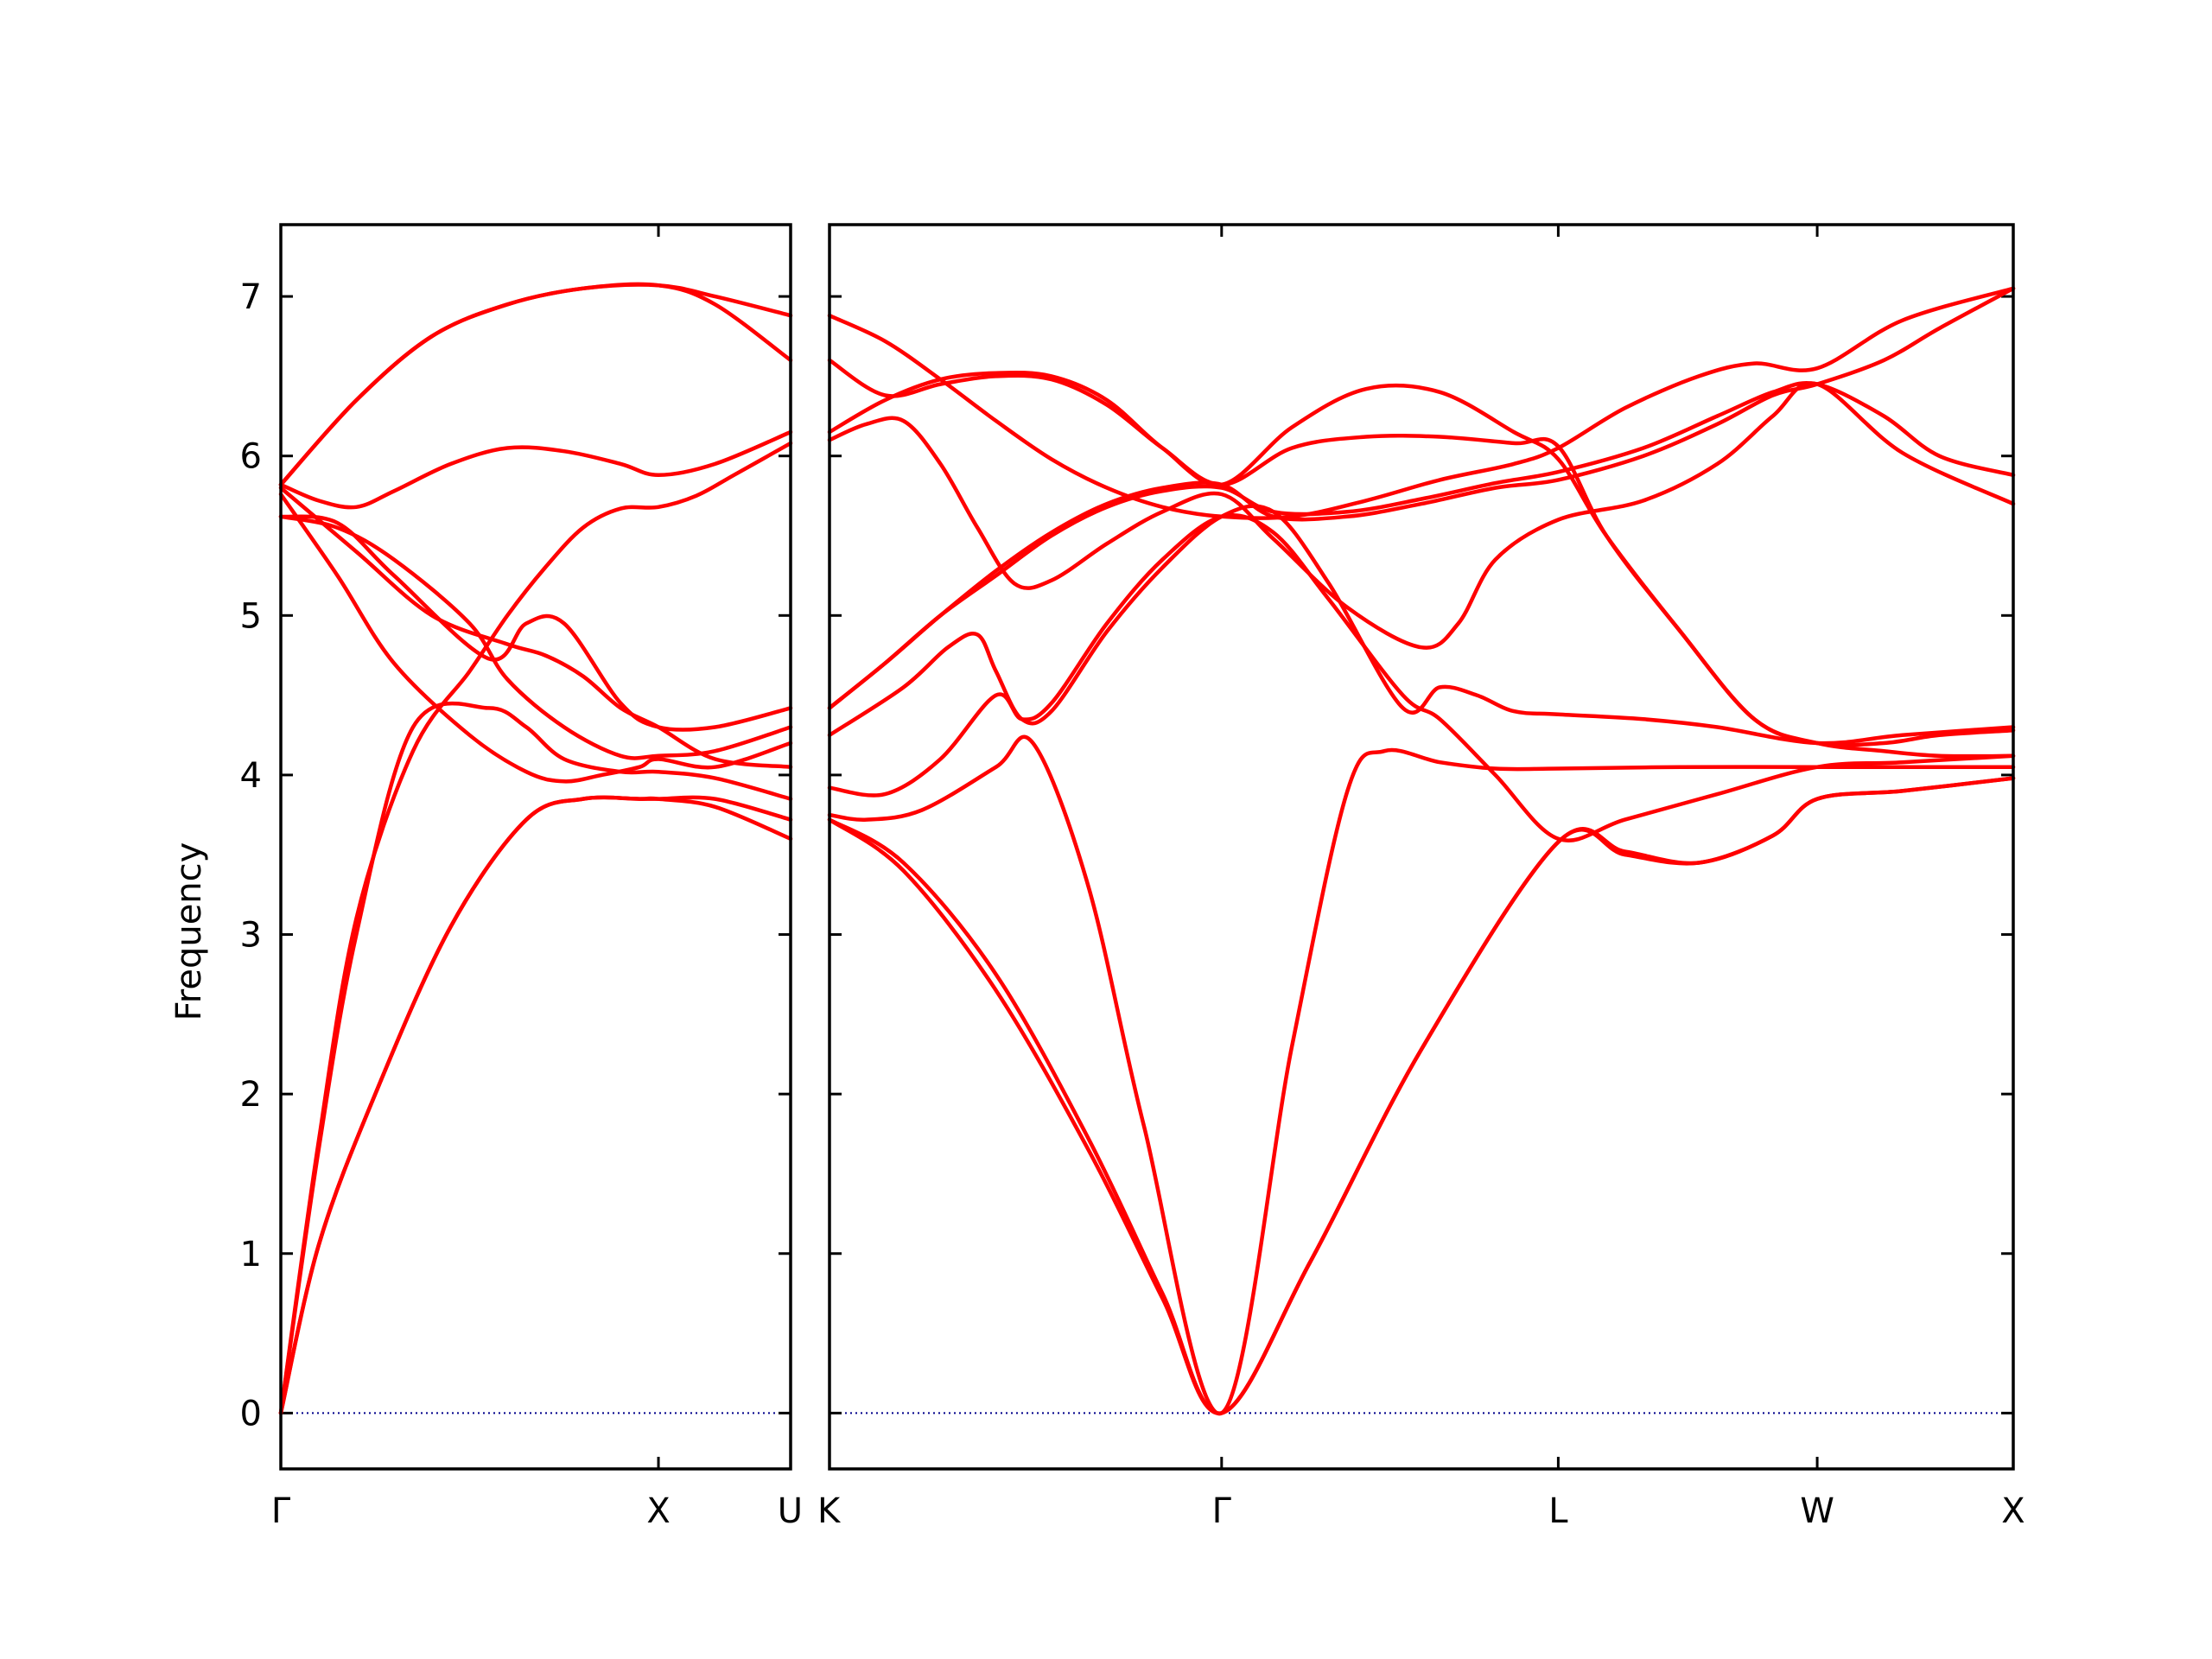 This screenshot has width=2212, height=1659. Describe the element at coordinates (251, 616) in the screenshot. I see `y-tick-label: 5` at that location.